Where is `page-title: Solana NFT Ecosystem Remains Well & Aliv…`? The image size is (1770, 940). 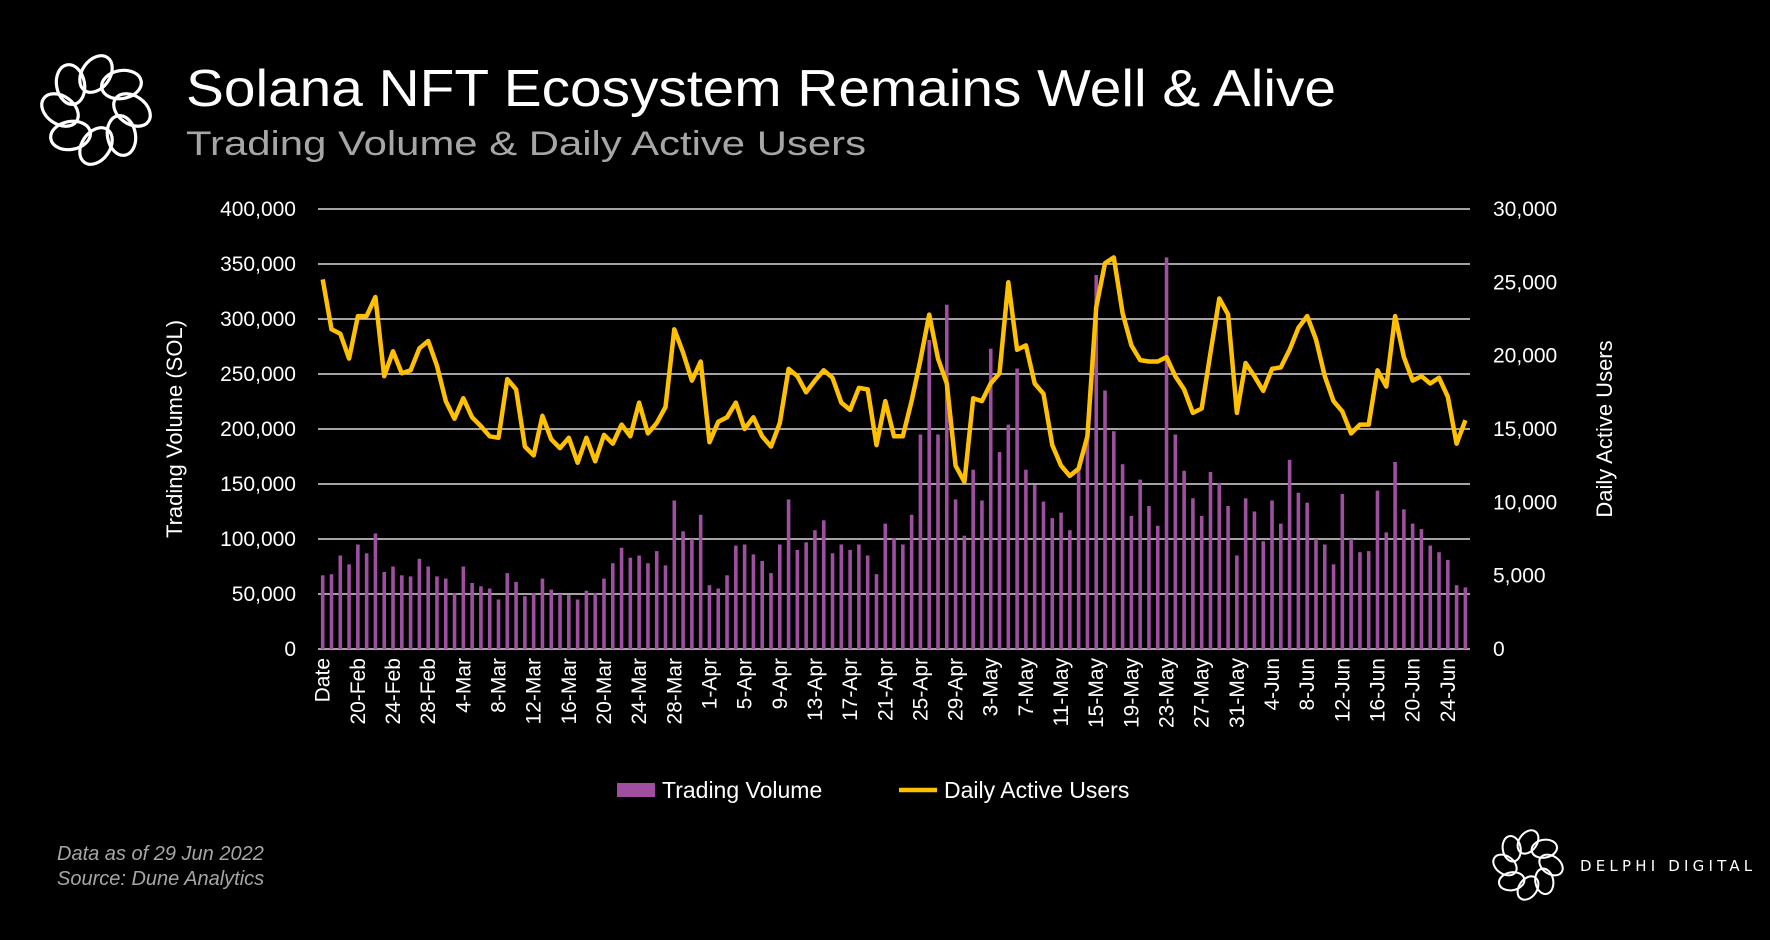 page-title: Solana NFT Ecosystem Remains Well & Aliv… is located at coordinates (761, 89).